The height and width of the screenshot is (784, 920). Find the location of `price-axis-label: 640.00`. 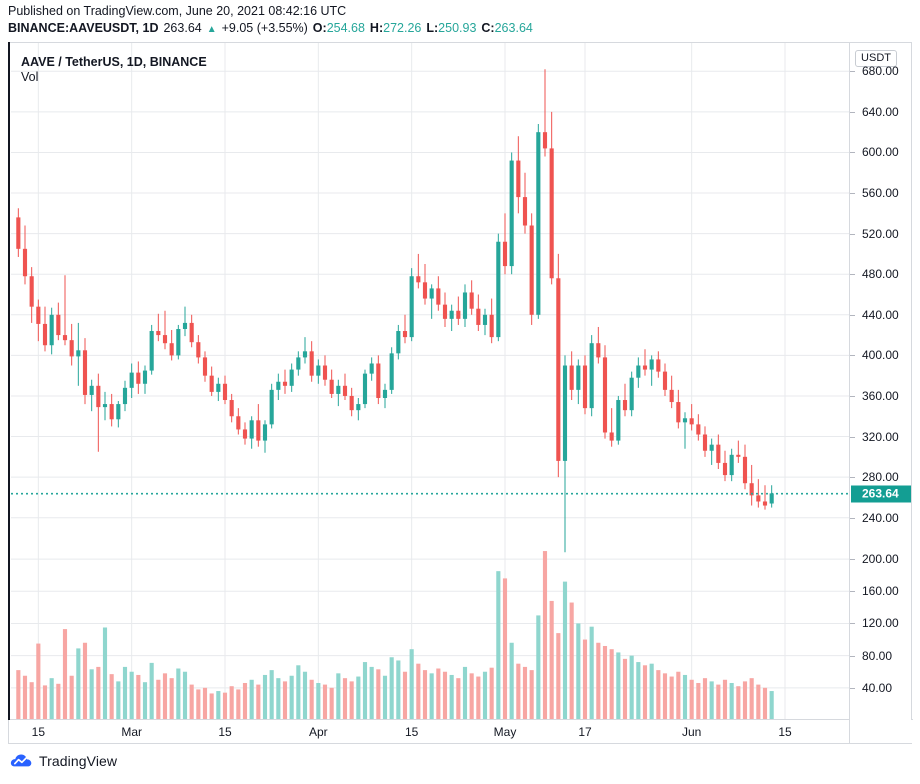

price-axis-label: 640.00 is located at coordinates (880, 111).